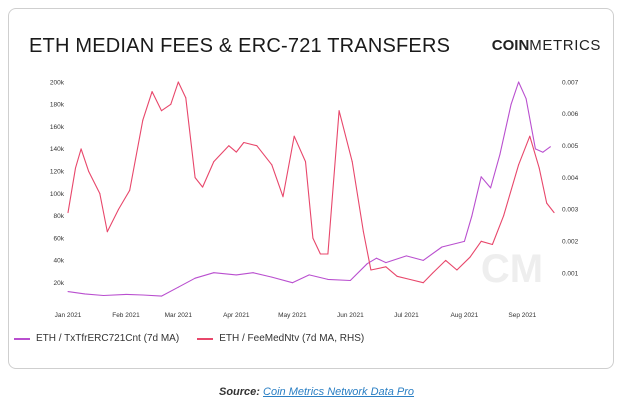 Image resolution: width=633 pixels, height=410 pixels. I want to click on y-right-tick-label: 0.007, so click(570, 82).